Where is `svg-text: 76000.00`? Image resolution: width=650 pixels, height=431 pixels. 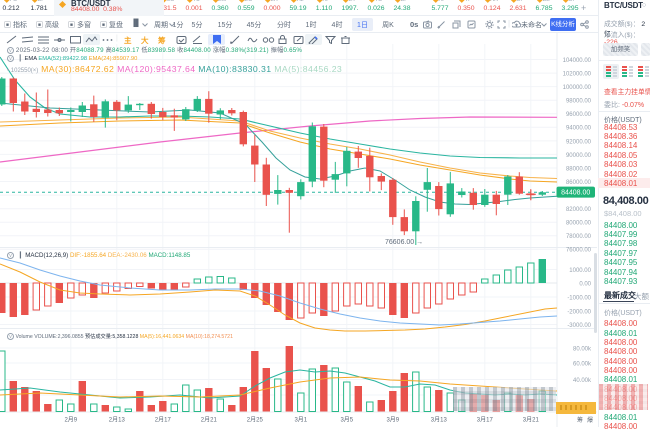
svg-text: 76000.00 is located at coordinates (579, 251).